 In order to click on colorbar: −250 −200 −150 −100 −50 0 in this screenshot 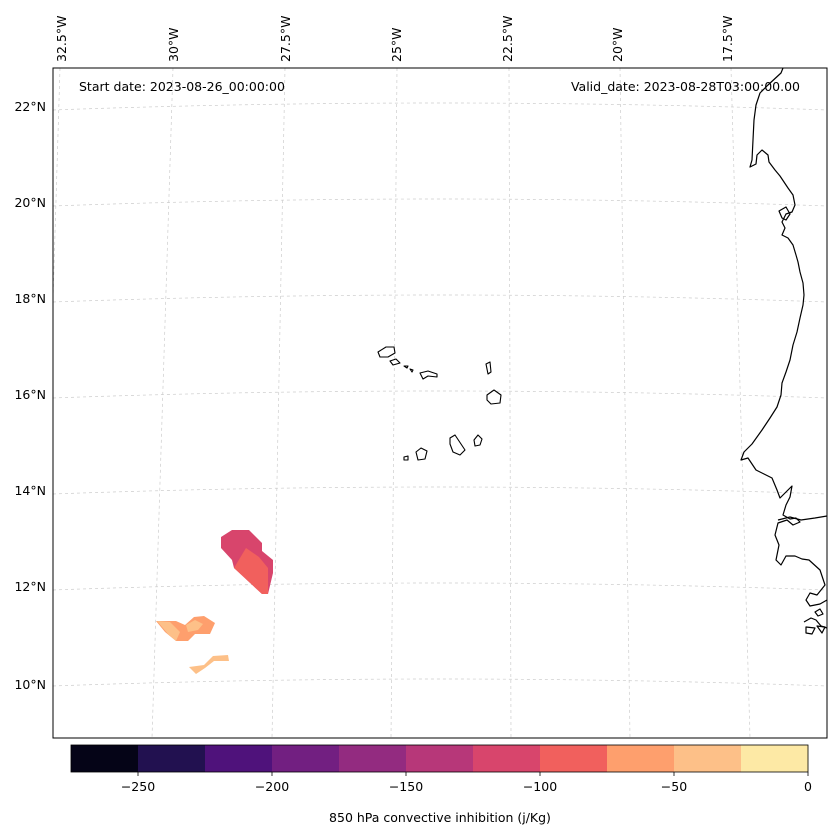, I will do `click(441, 769)`.